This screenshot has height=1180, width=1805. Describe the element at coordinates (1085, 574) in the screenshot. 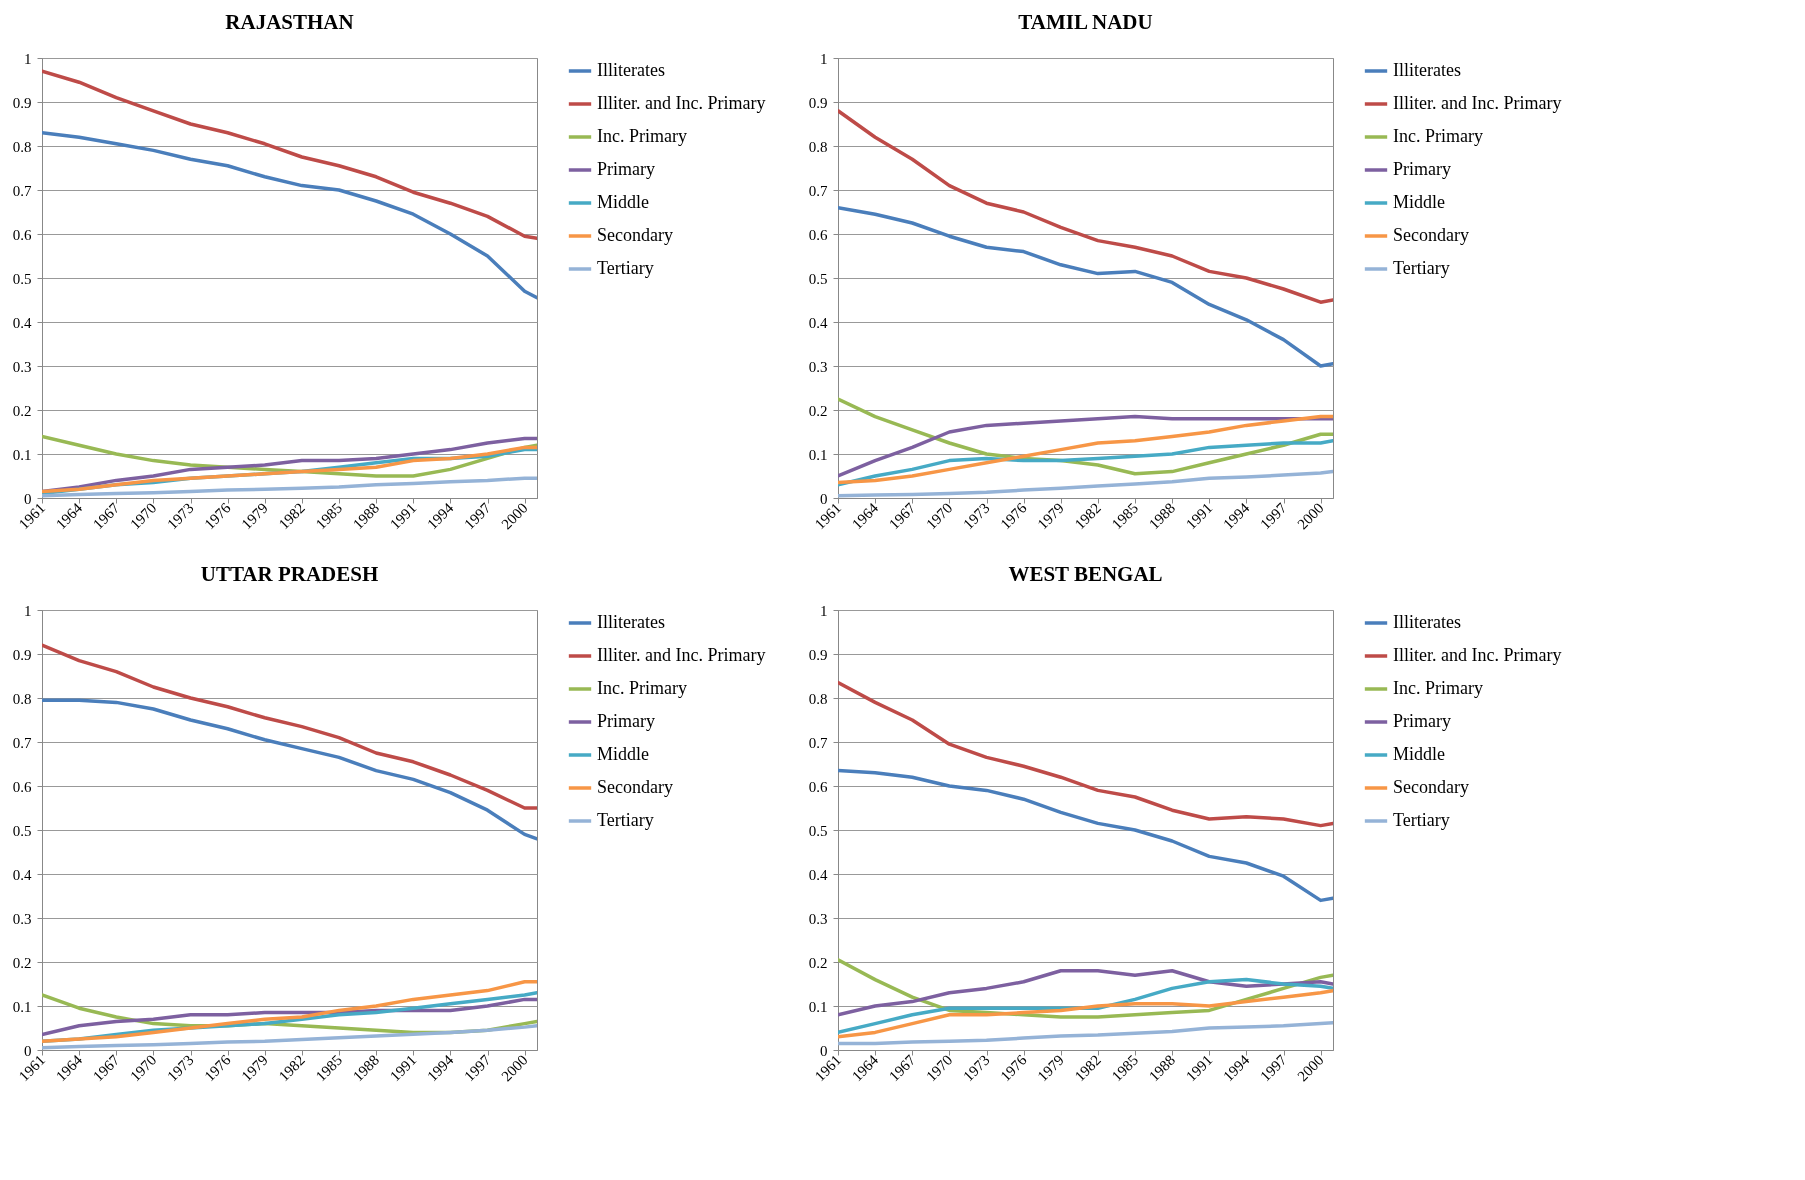

I see `chart-title: WEST BENGAL` at that location.